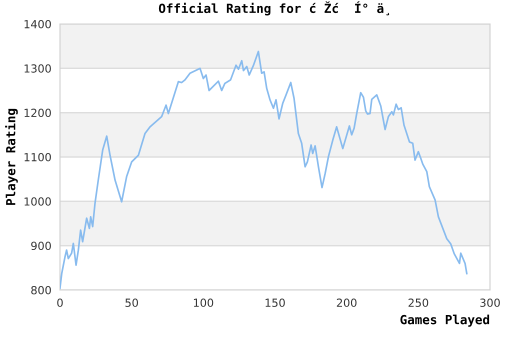 The width and height of the screenshot is (510, 340). Describe the element at coordinates (37, 157) in the screenshot. I see `y-tick-label: 1100` at that location.